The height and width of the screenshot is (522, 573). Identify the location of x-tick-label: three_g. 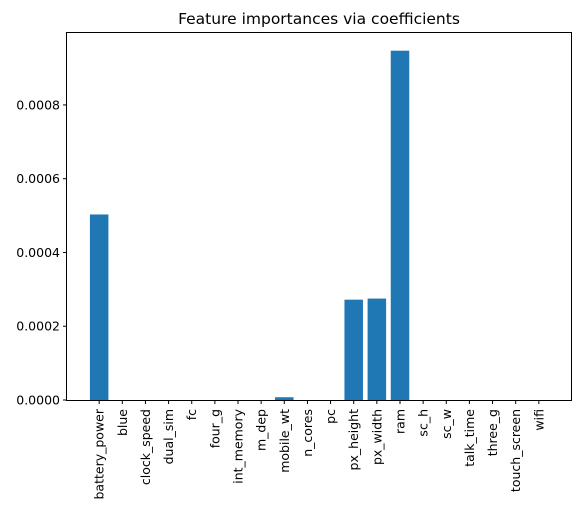
(492, 432).